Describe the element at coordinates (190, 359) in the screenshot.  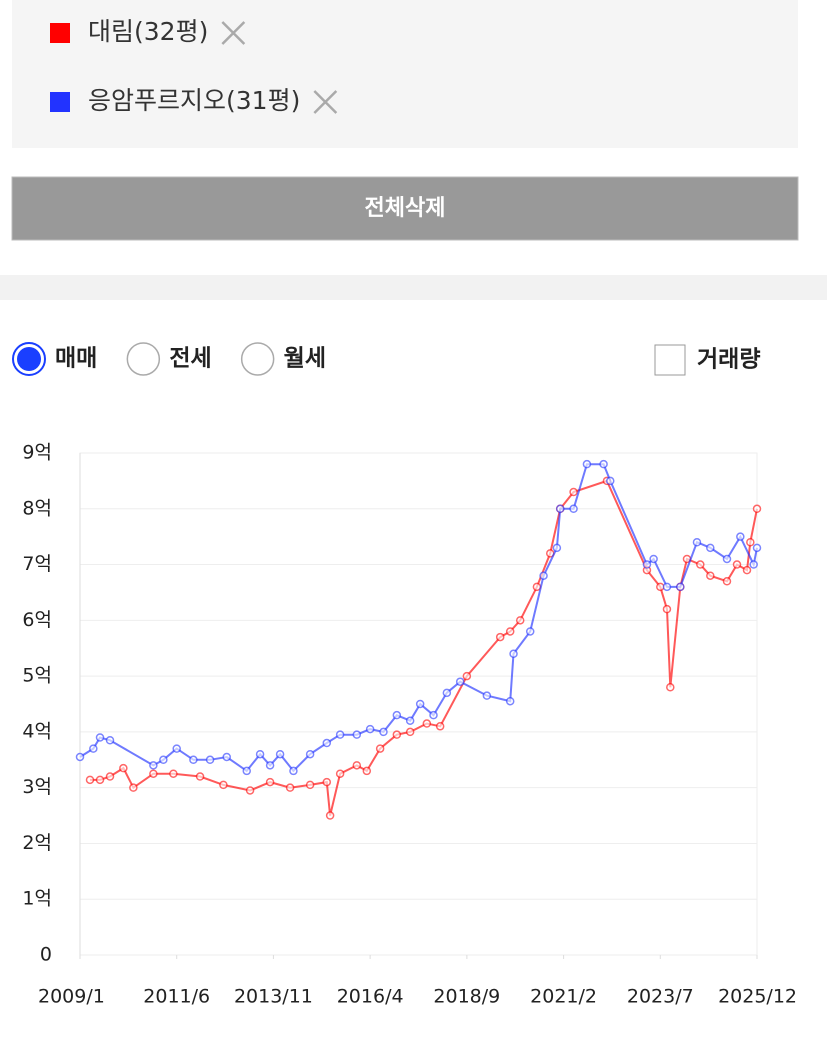
I see `radio-label: 전세` at that location.